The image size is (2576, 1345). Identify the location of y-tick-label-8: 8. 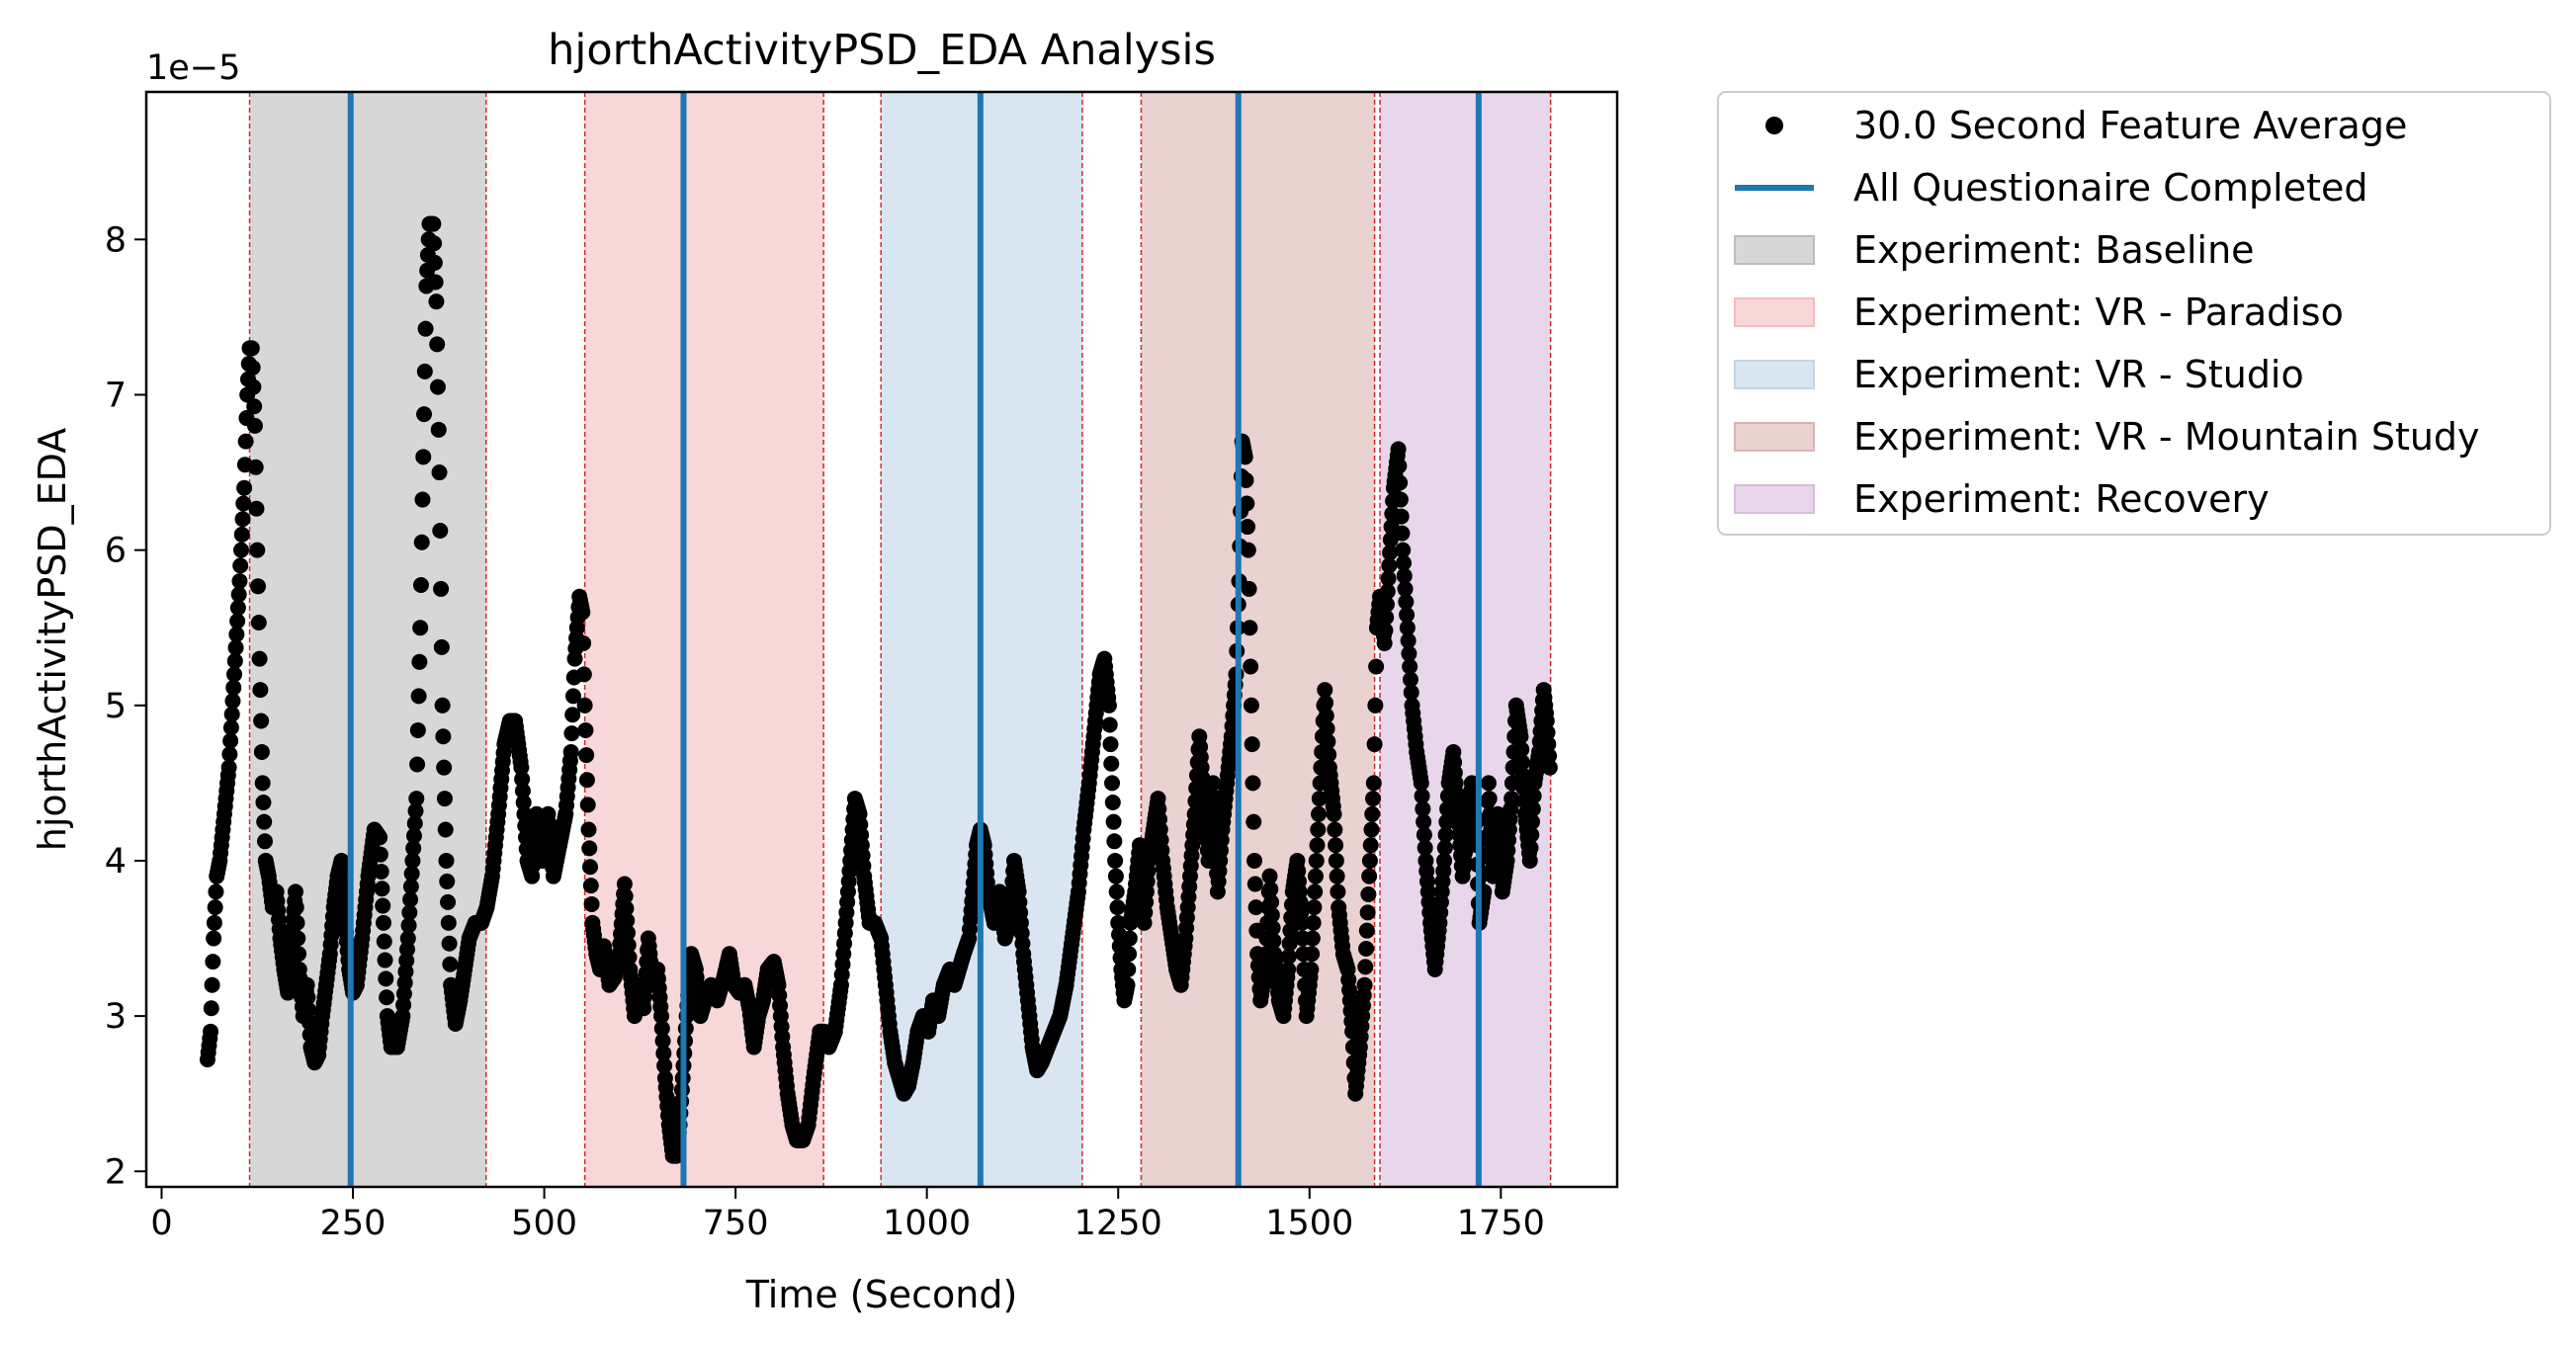
(116, 240).